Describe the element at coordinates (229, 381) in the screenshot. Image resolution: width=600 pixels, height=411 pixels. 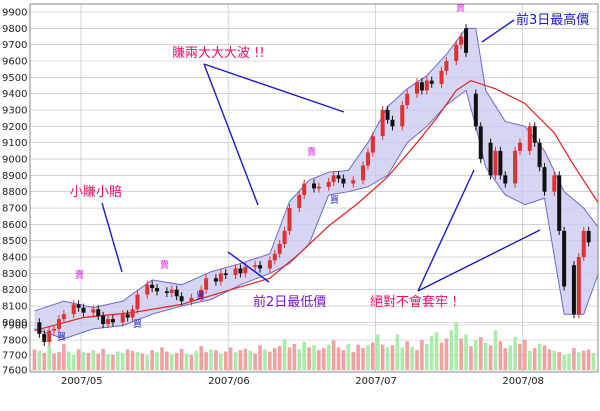
I see `x-tick-label: 2007/06` at that location.